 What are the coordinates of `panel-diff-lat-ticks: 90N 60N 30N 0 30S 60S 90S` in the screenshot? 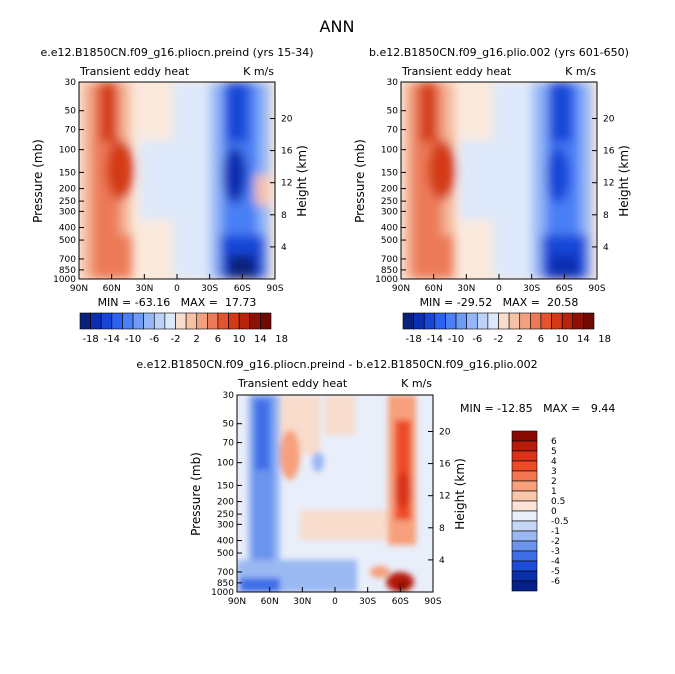 It's located at (335, 597).